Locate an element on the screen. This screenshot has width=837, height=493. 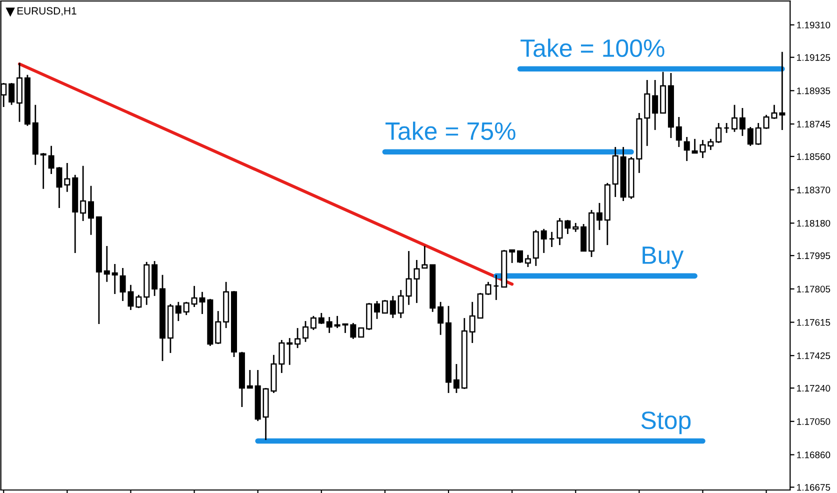
y-tick-label: 1.17995 is located at coordinates (813, 256).